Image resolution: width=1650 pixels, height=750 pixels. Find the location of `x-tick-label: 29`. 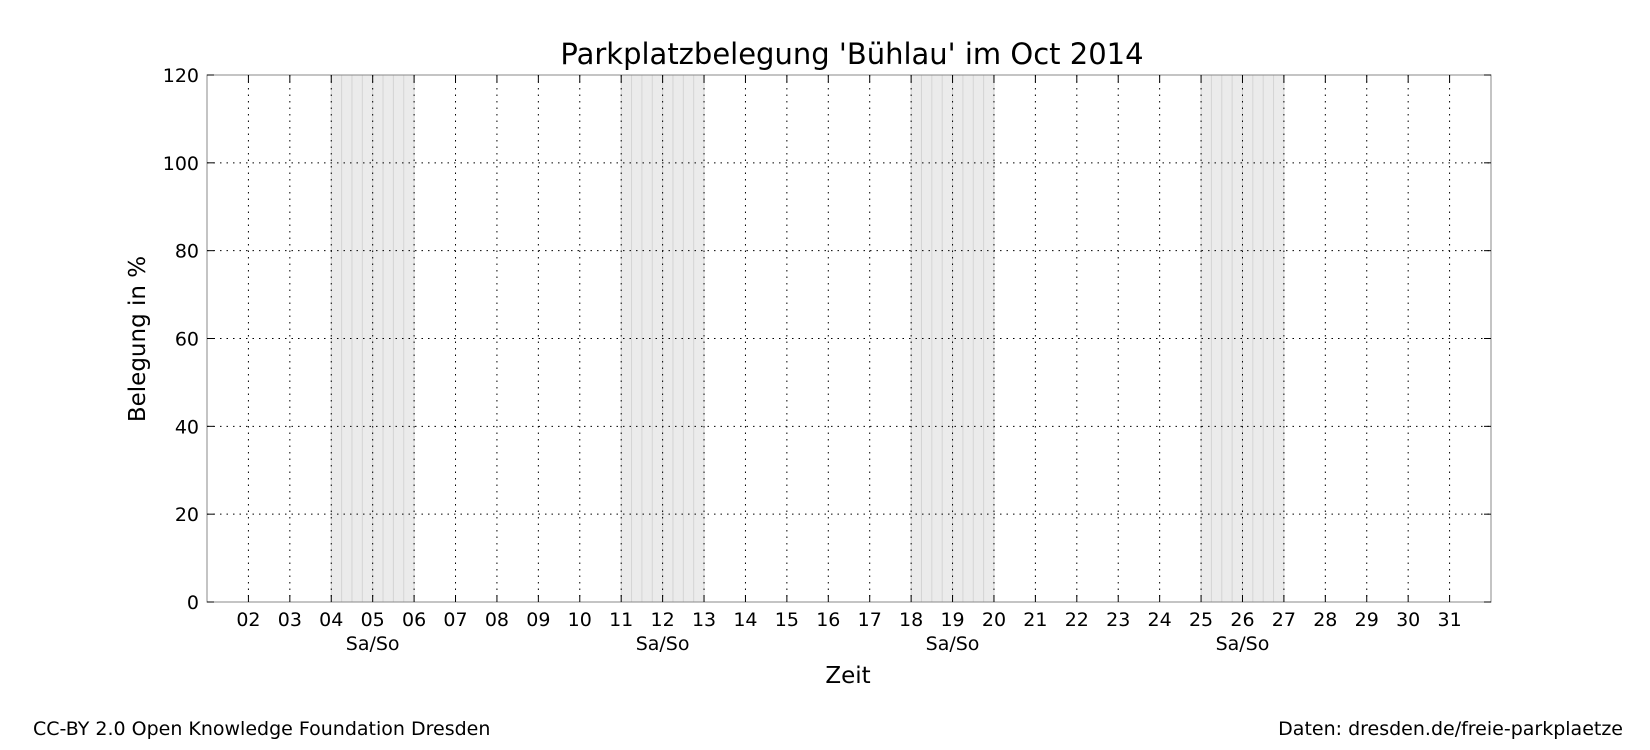

x-tick-label: 29 is located at coordinates (1367, 620).